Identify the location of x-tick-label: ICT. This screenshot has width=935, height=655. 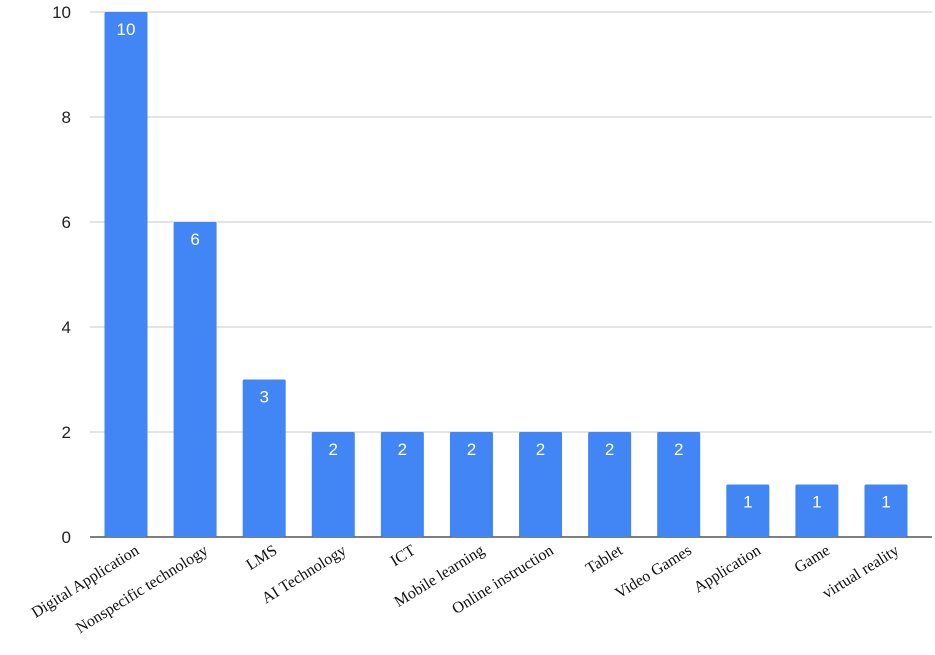
(403, 556).